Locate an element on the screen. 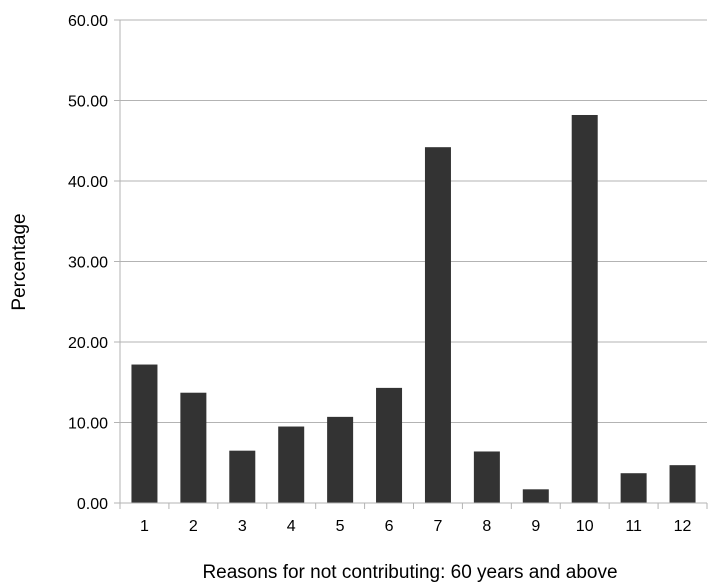 This screenshot has width=715, height=585. y-axis-title: Percentage is located at coordinates (19, 261).